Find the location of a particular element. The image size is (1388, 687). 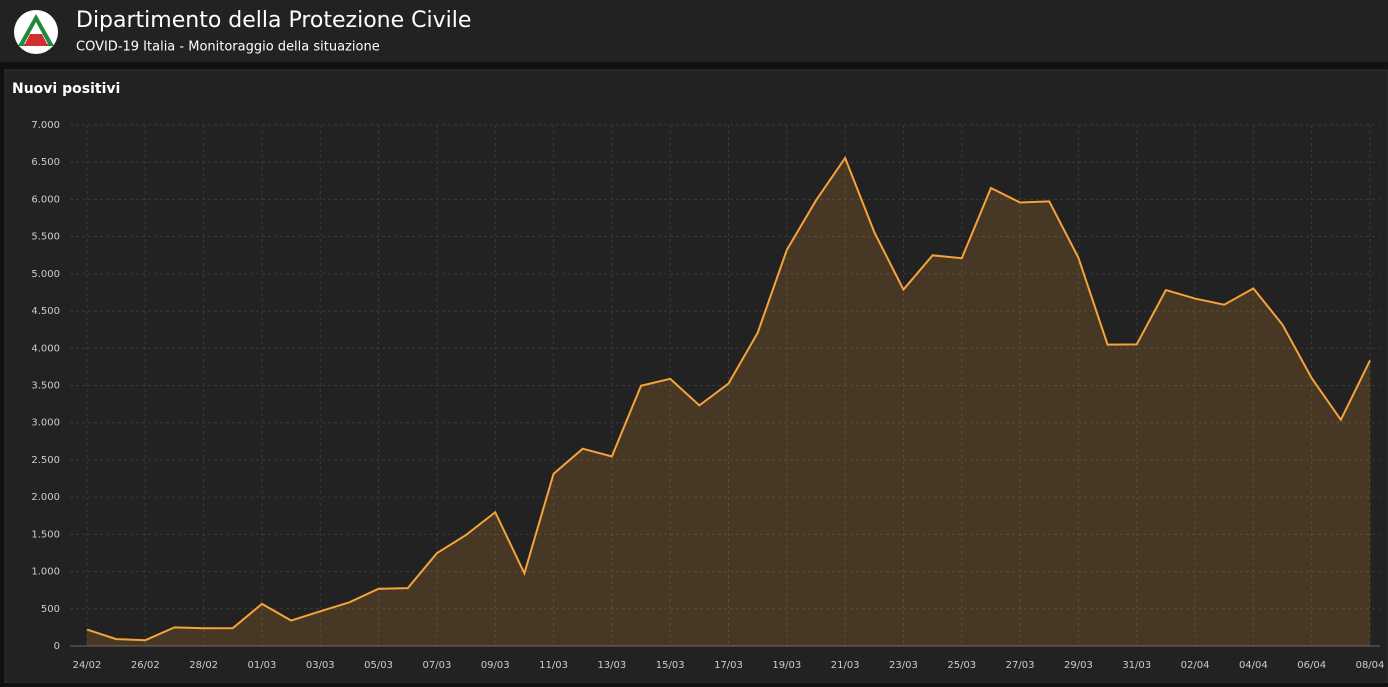

x-tick-label: 29/03 is located at coordinates (1078, 665).